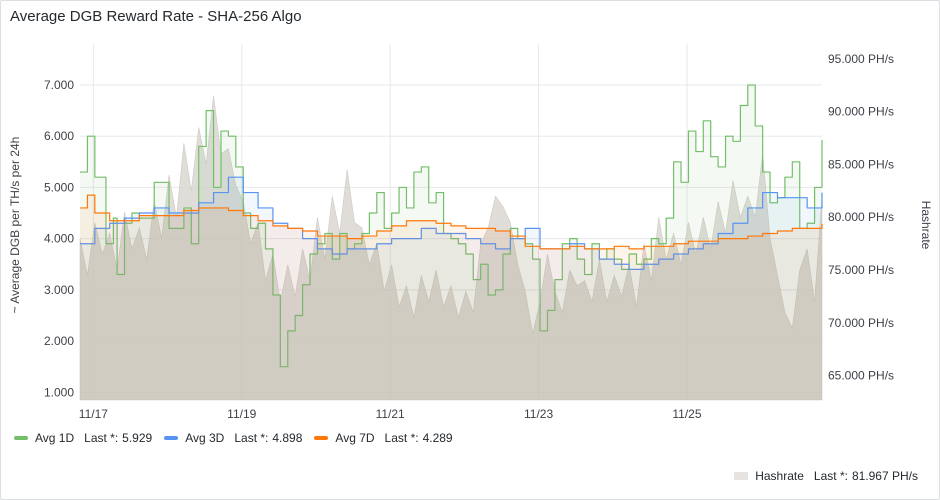 The image size is (940, 500). Describe the element at coordinates (861, 59) in the screenshot. I see `y2-tick-label: 95.000 PH/s` at that location.